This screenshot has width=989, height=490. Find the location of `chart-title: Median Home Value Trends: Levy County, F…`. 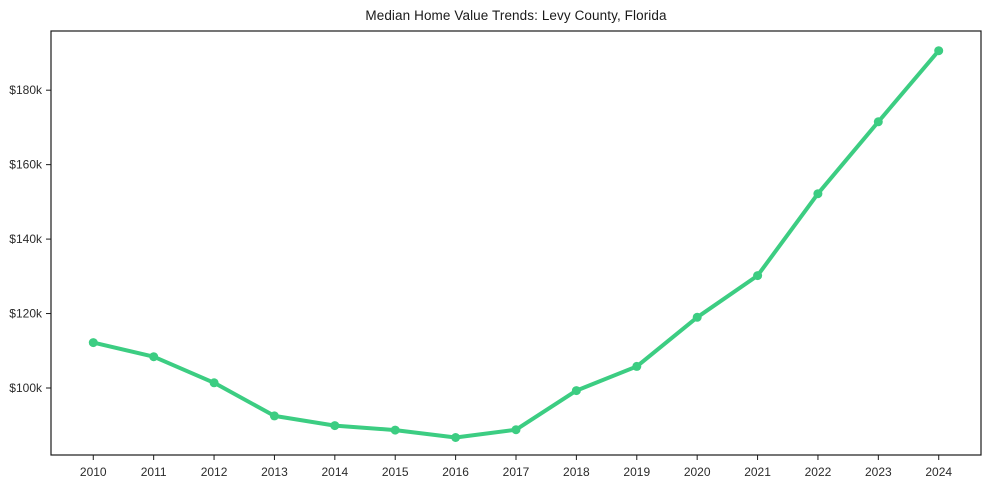

chart-title: Median Home Value Trends: Levy County, F… is located at coordinates (516, 15).